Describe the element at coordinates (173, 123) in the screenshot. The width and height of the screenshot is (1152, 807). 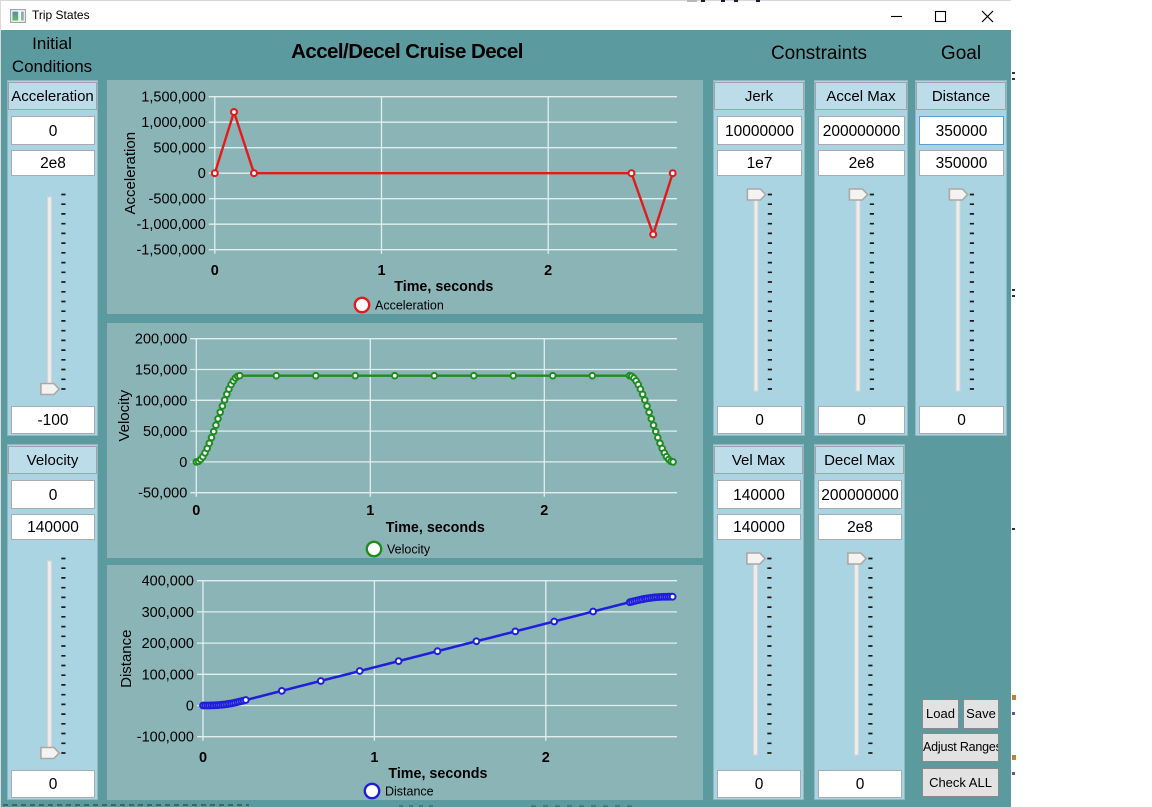
I see `svg-text: 1,000,000` at that location.